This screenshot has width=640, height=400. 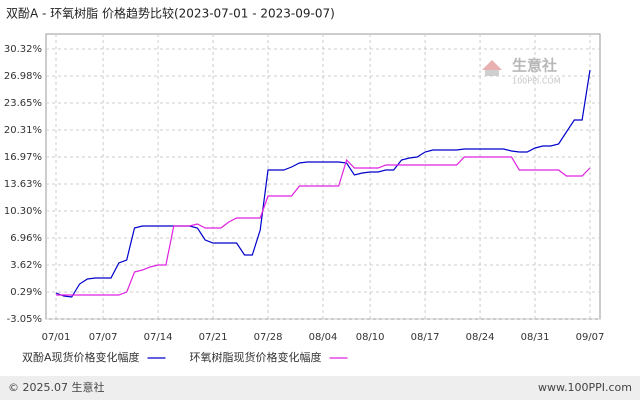 I want to click on x-tick-label: 08/04, so click(x=323, y=337).